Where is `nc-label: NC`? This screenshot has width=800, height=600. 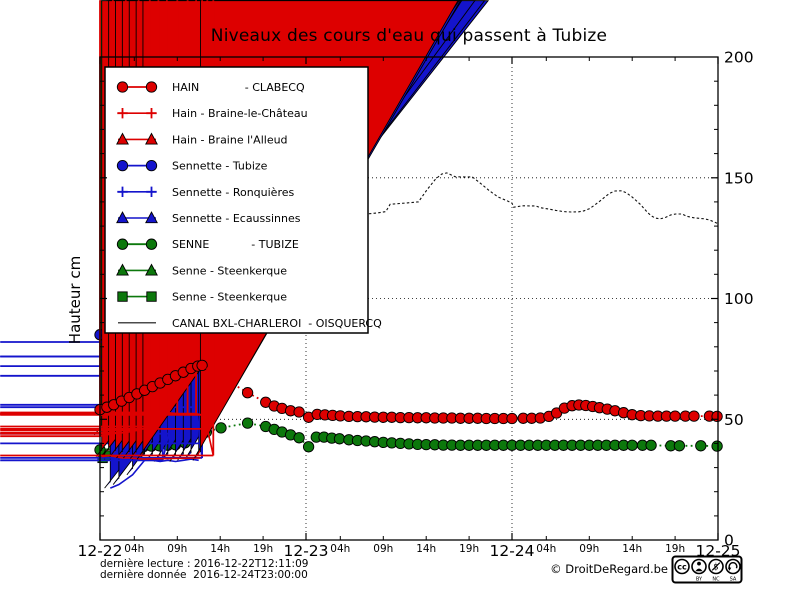
nc-label: NC is located at coordinates (716, 579).